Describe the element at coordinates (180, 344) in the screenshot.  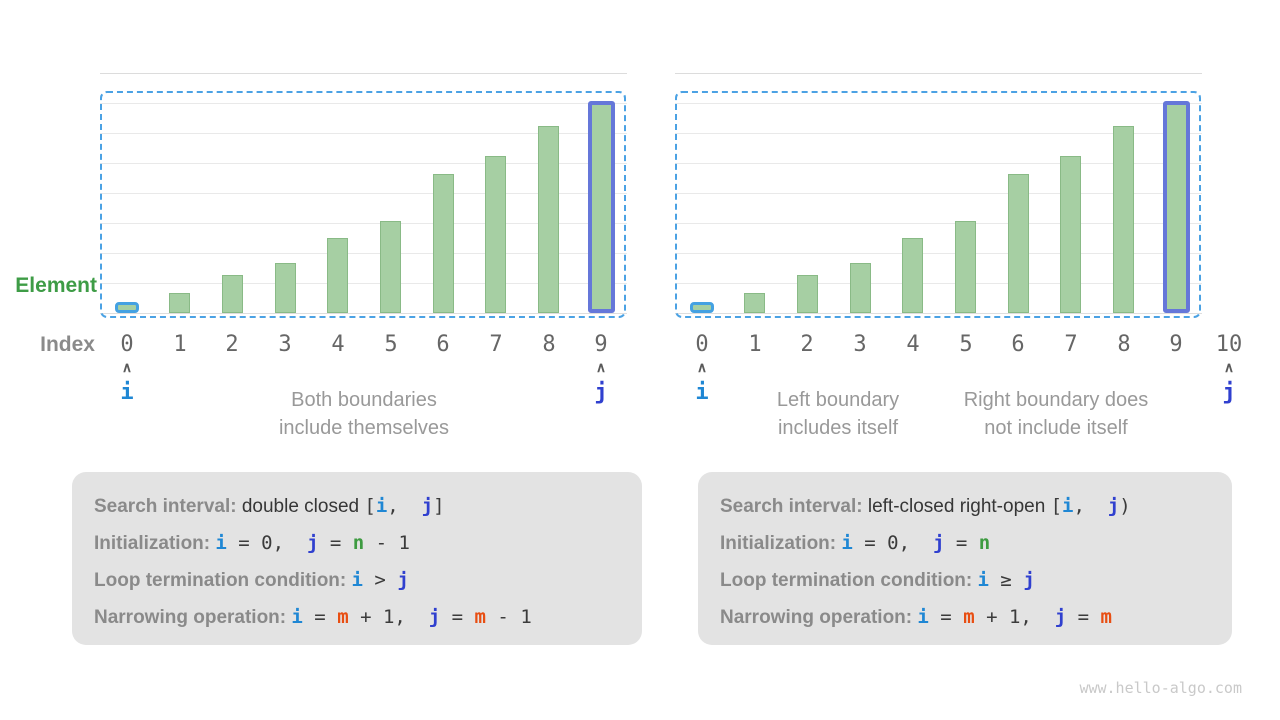
I see `index-label-1: 1` at that location.